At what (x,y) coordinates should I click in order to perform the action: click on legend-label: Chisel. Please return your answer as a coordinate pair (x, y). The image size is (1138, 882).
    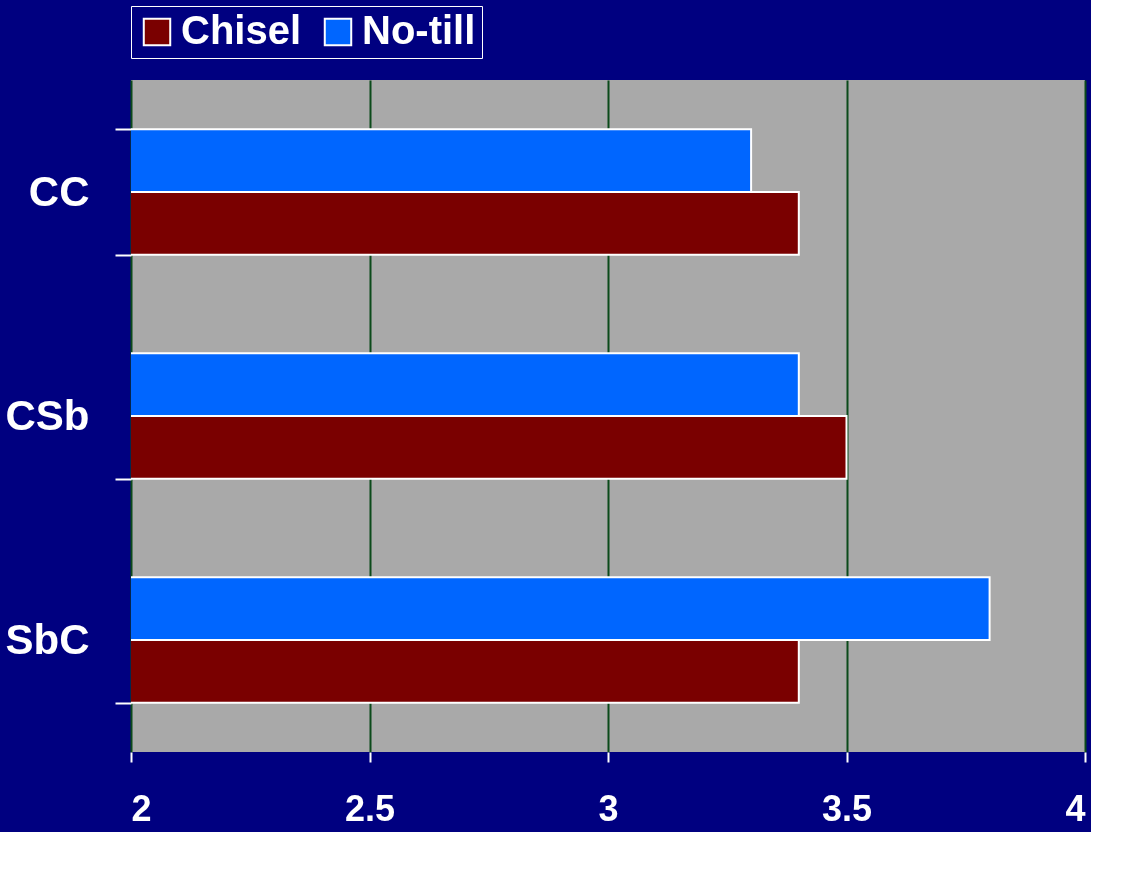
    Looking at the image, I should click on (241, 30).